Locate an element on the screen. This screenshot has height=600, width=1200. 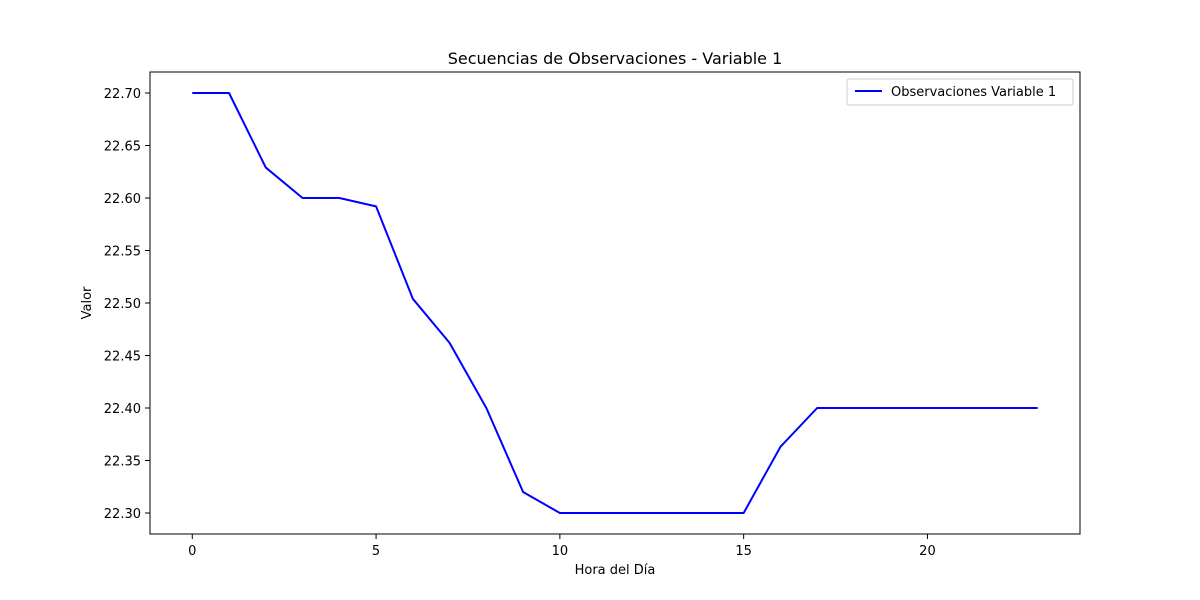
legend: Observaciones Variable 1 is located at coordinates (960, 92).